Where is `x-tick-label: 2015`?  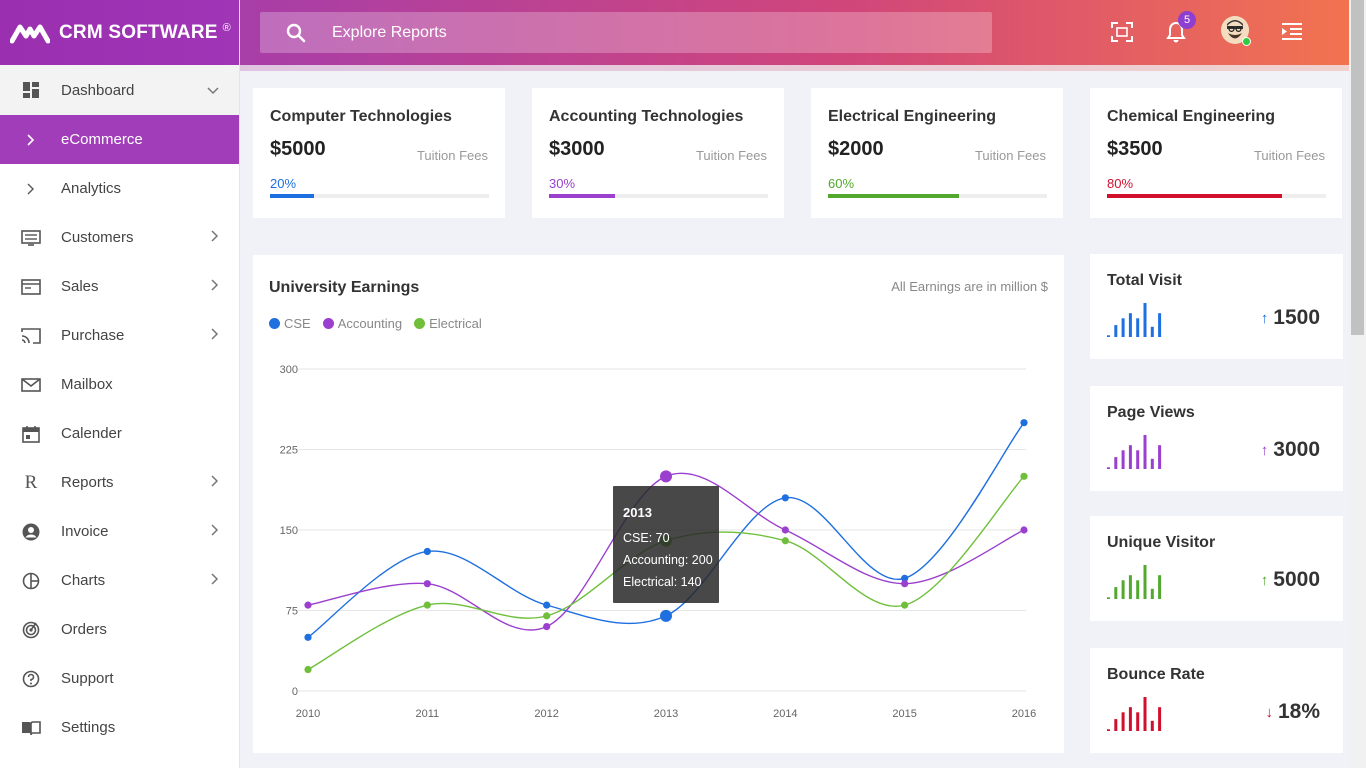 x-tick-label: 2015 is located at coordinates (904, 714).